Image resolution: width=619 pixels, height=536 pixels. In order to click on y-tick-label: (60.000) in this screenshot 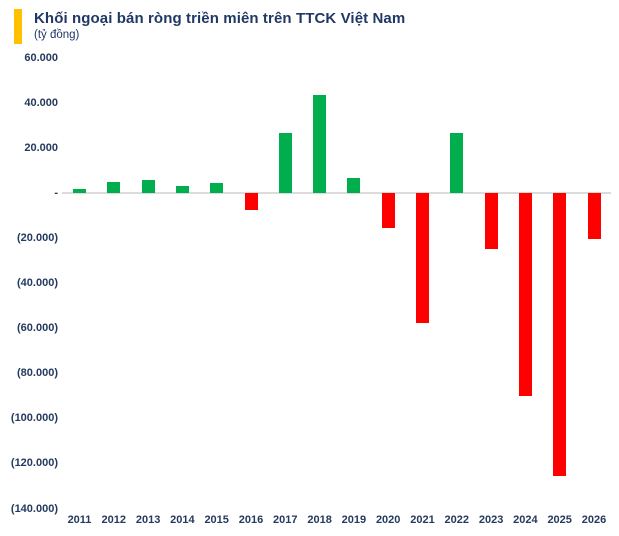, I will do `click(37, 328)`.